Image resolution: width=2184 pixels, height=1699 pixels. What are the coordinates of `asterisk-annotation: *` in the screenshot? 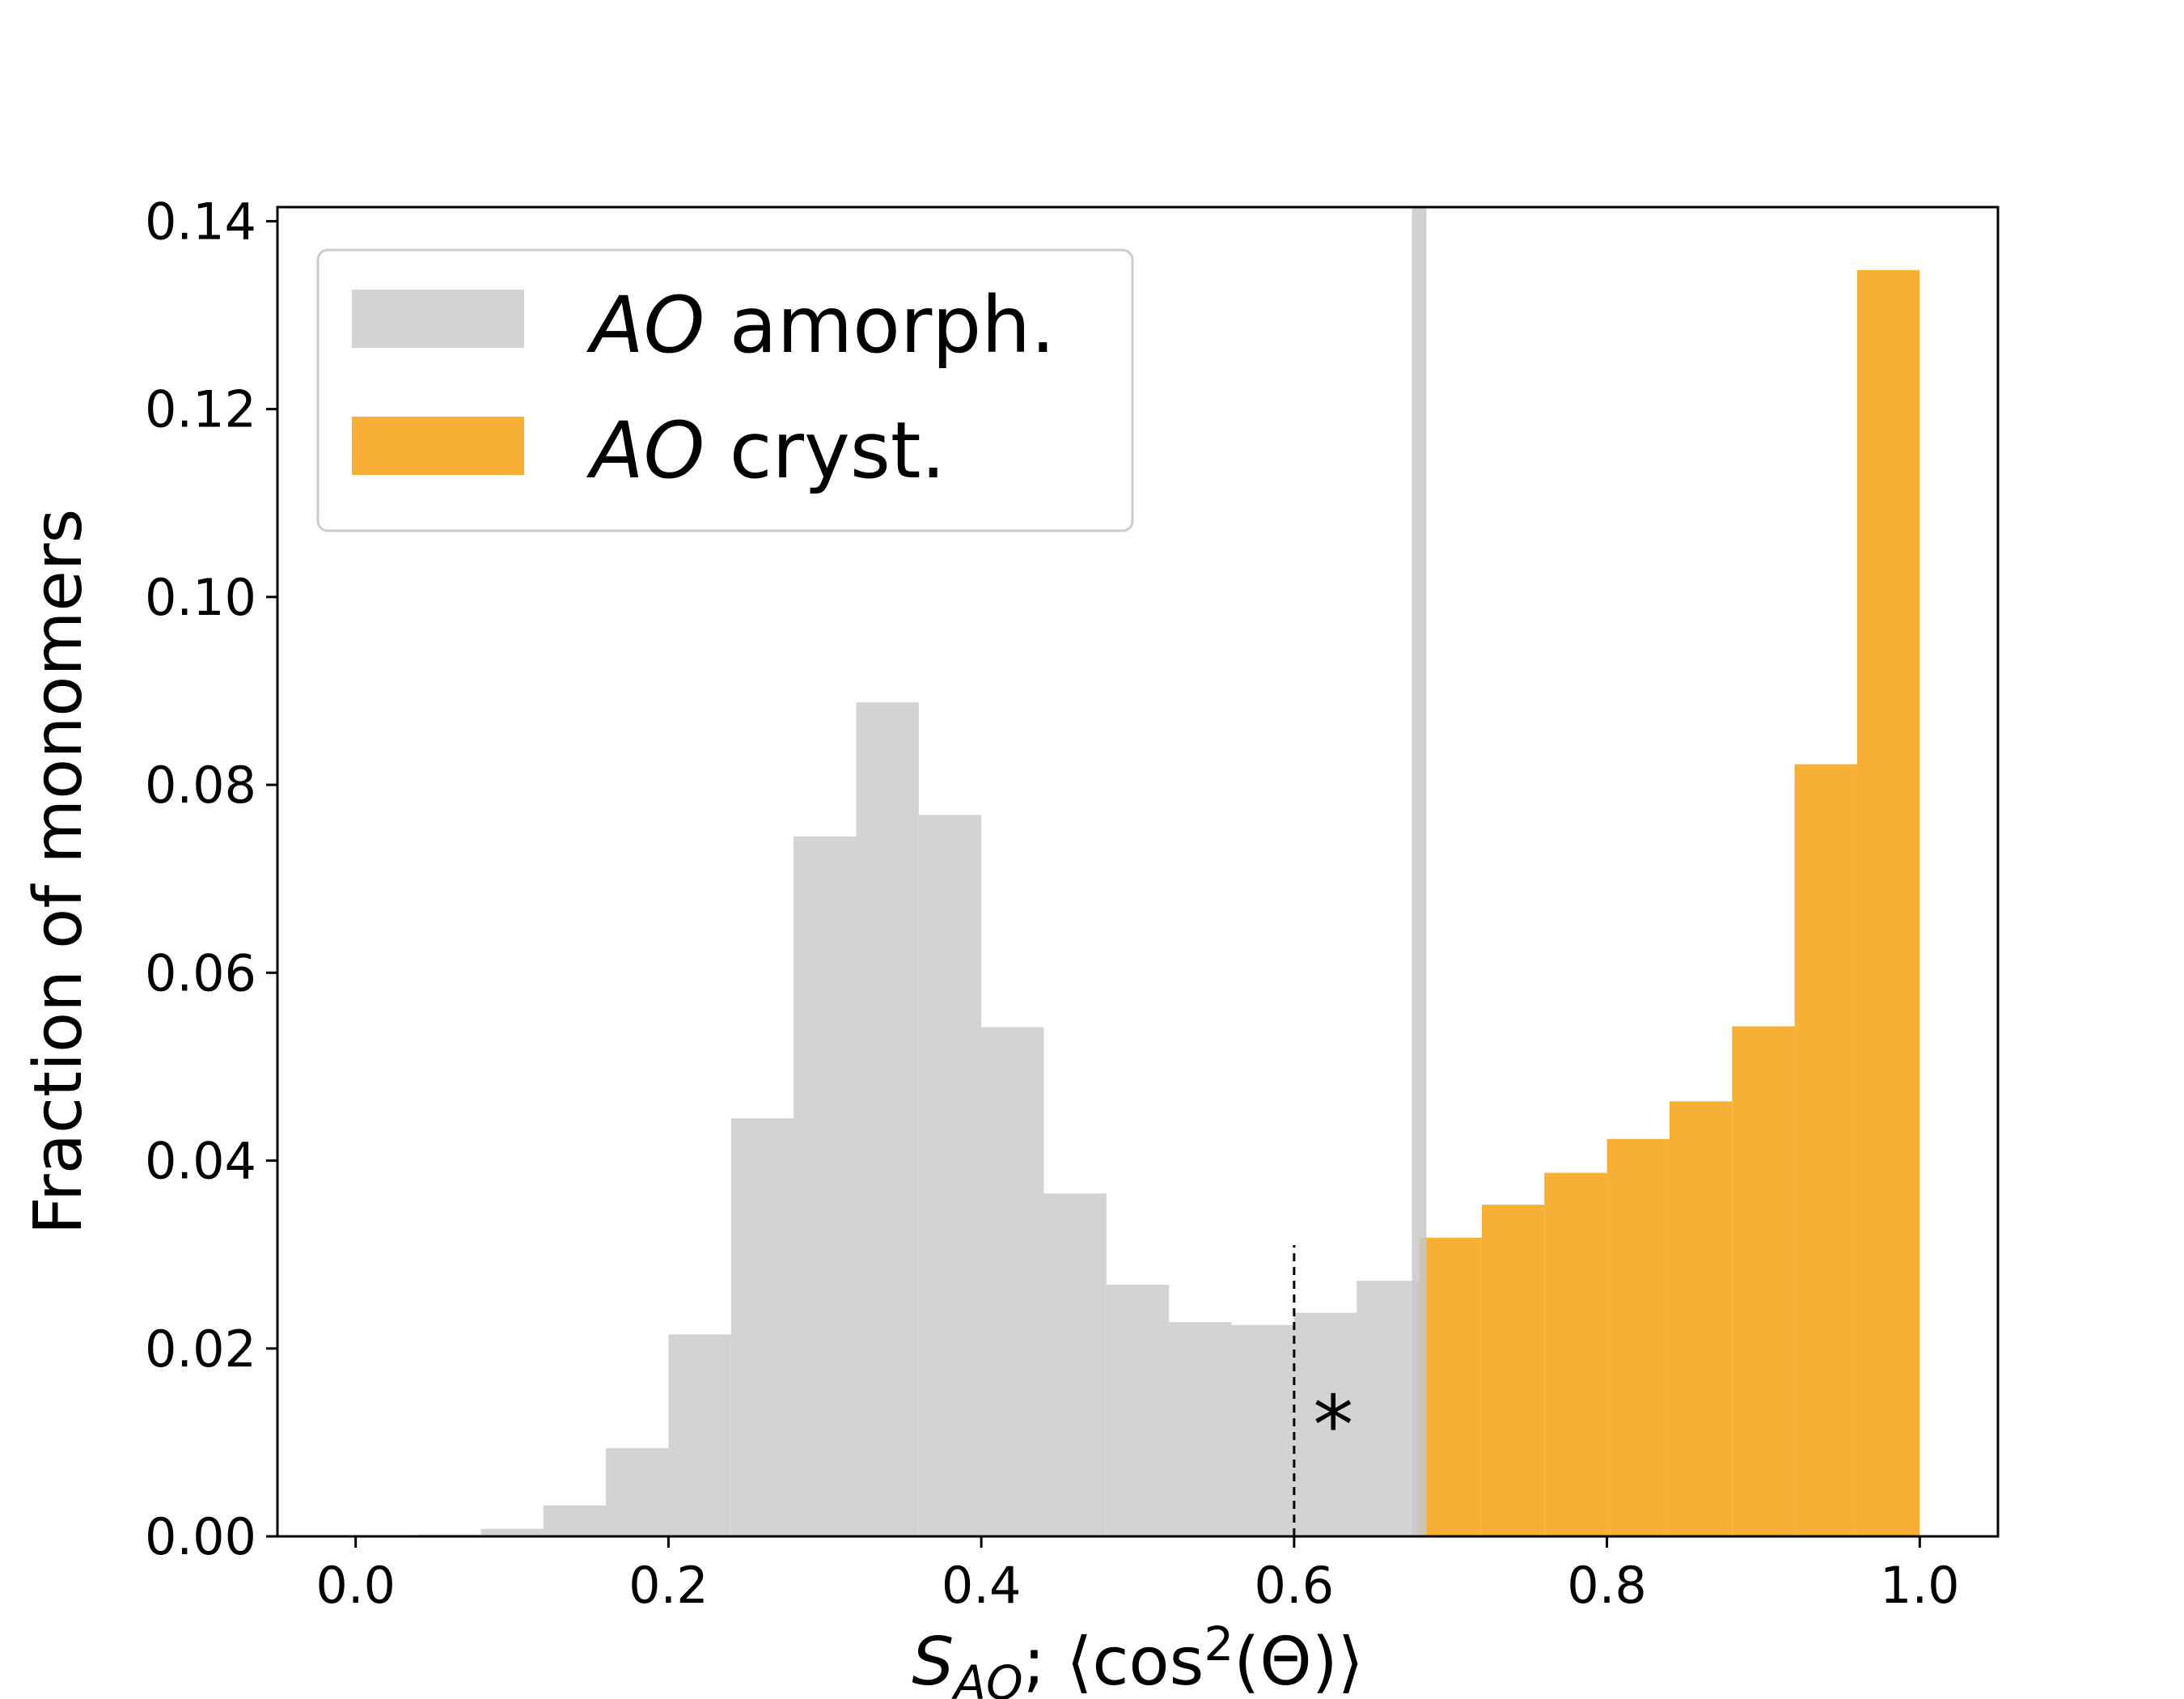 It's located at (1333, 1425).